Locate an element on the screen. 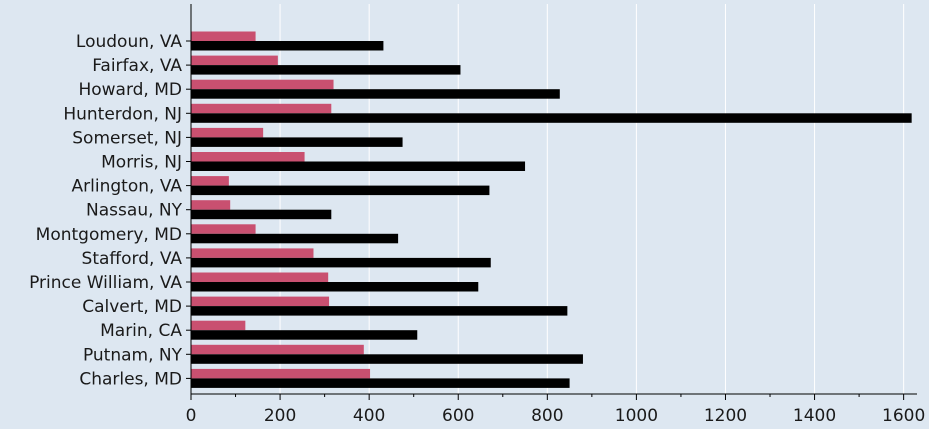 The height and width of the screenshot is (429, 929). x-tick-label: 600 is located at coordinates (458, 416).